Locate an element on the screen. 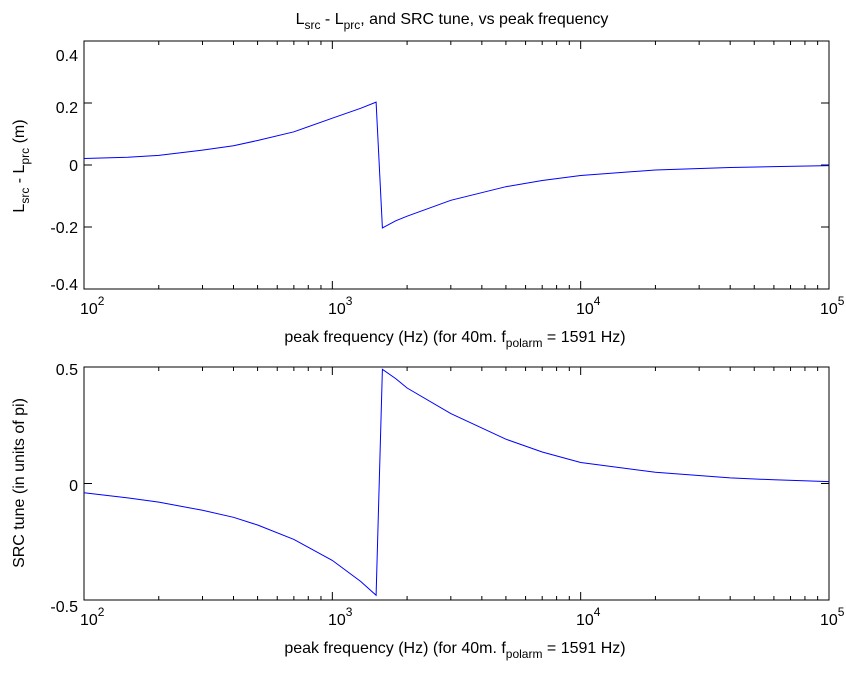 Image resolution: width=846 pixels, height=675 pixels. ylabel-l-prc-letter: - L is located at coordinates (19, 175).